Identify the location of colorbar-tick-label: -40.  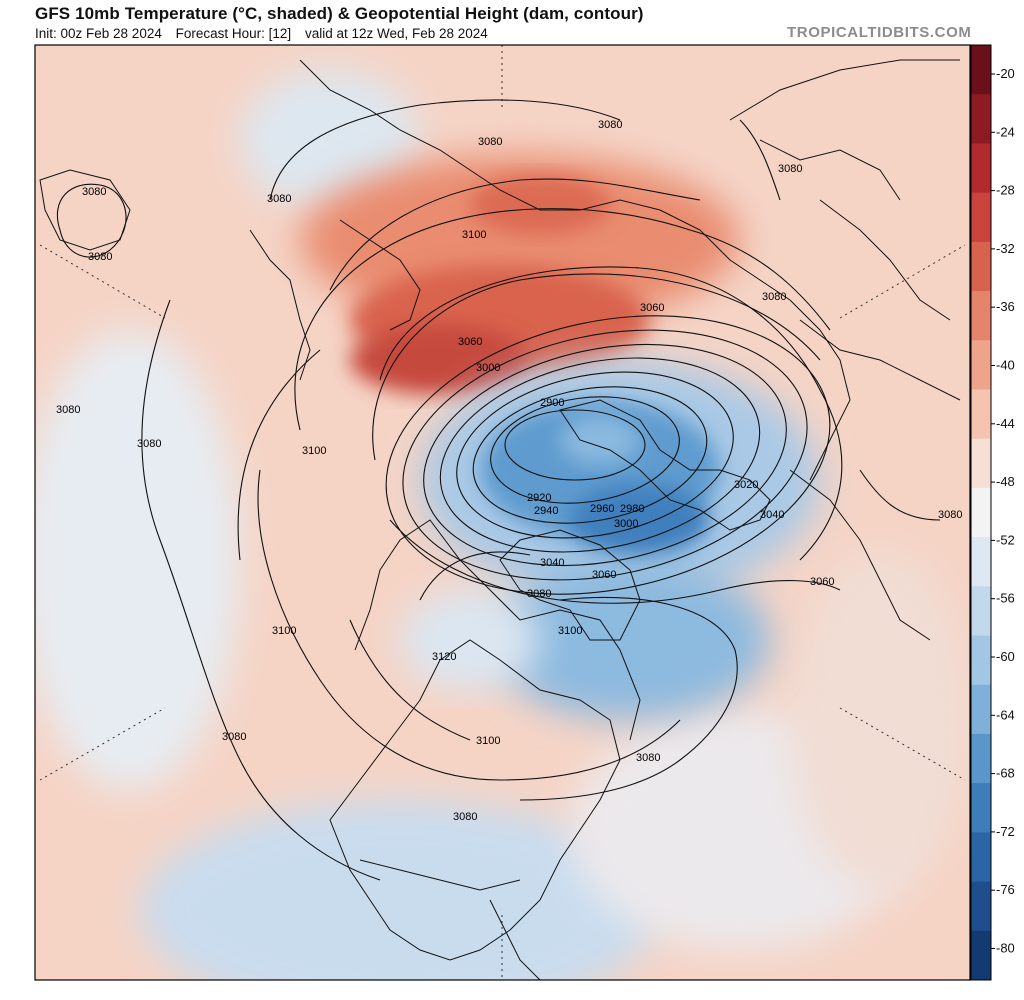
(1005, 365).